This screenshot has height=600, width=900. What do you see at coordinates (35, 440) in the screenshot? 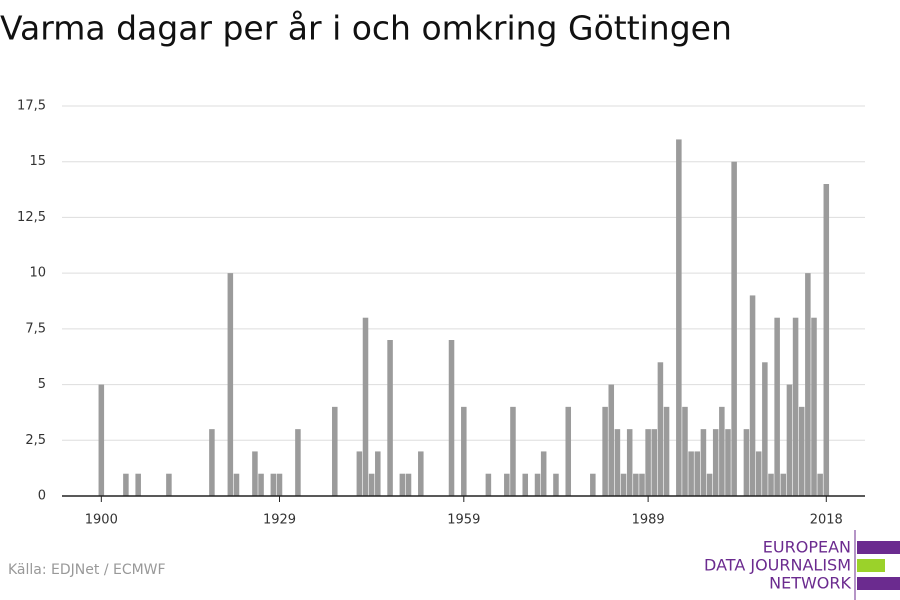
I see `y-tick-label: 2,5` at bounding box center [35, 440].